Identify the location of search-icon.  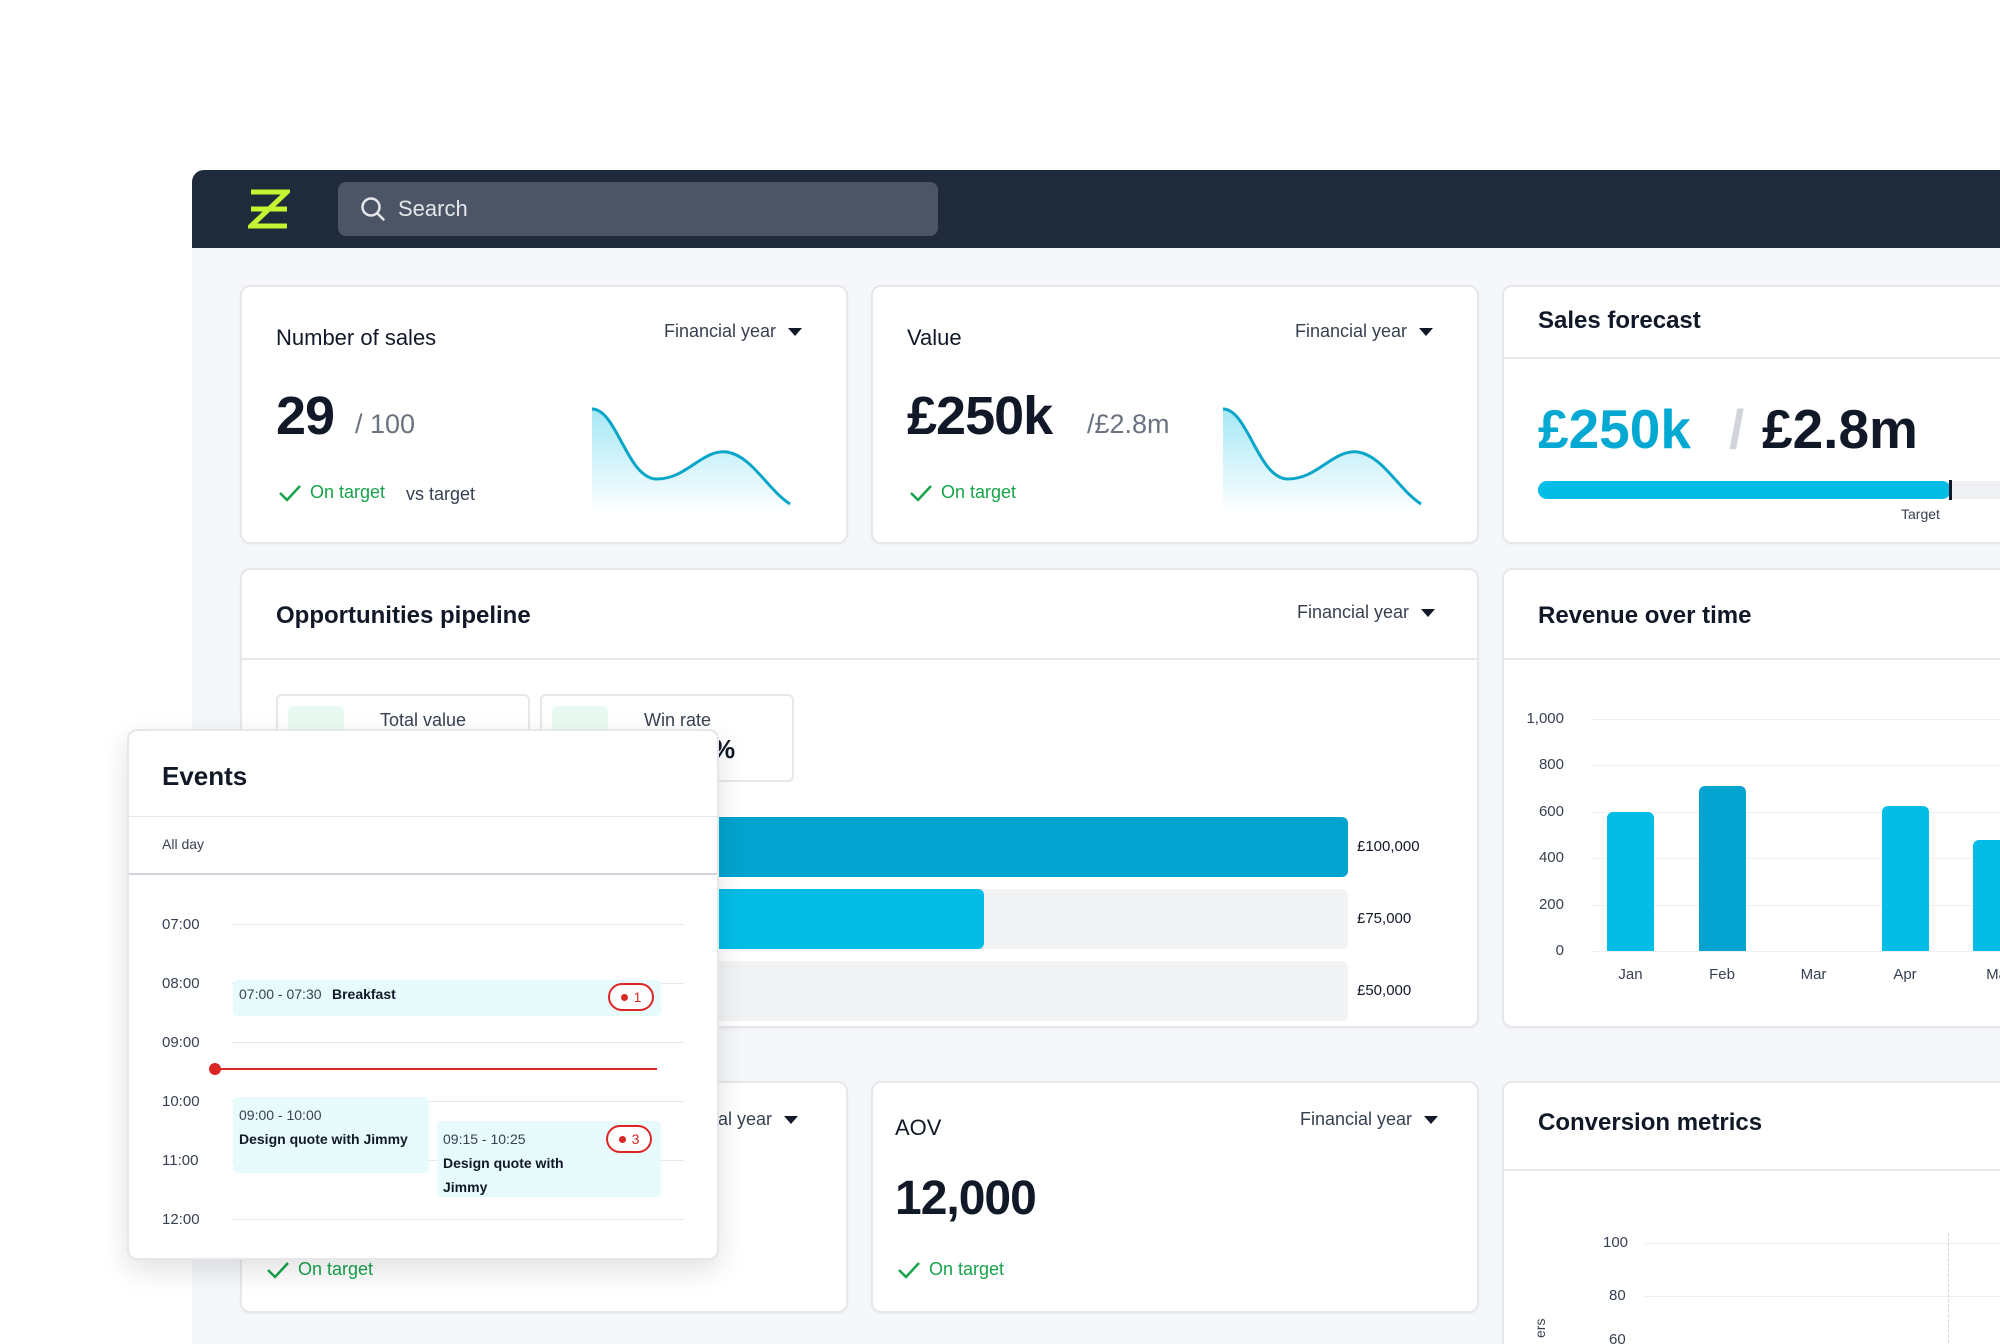
(373, 209).